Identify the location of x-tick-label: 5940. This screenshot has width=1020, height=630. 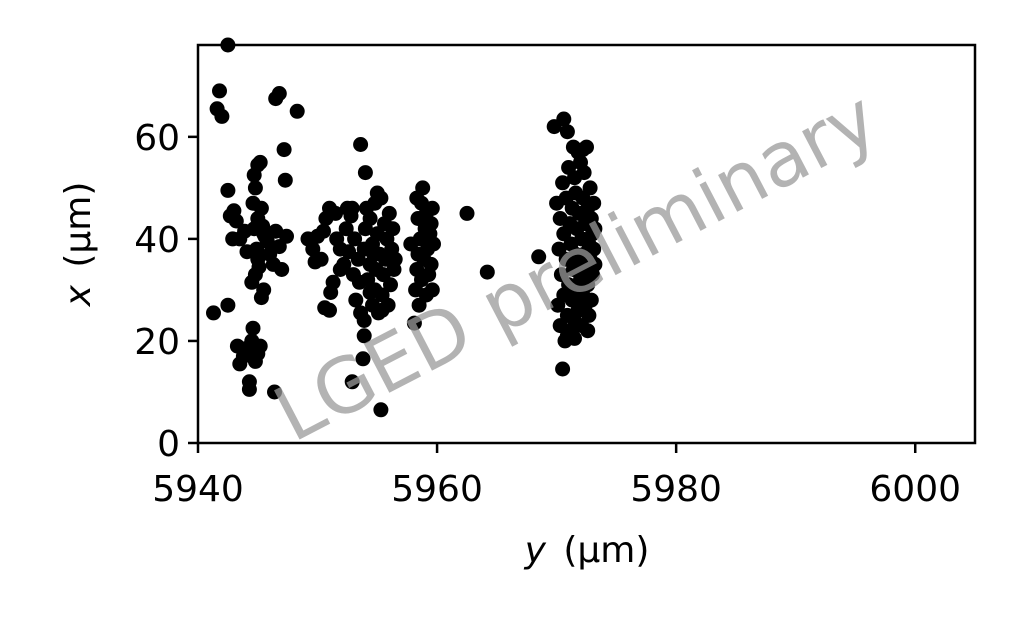
(198, 489).